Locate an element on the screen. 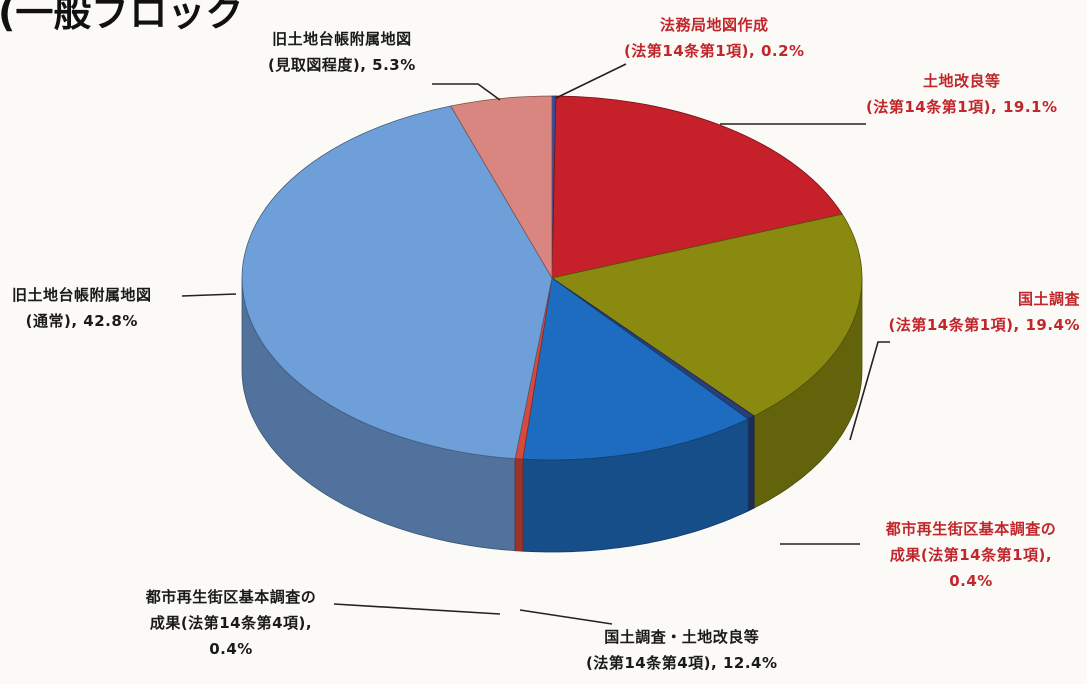 The width and height of the screenshot is (1087, 684). label-kokudo-tochi: 国土調査・土地改良等 (法第14条第4項), 12.4% is located at coordinates (681, 650).